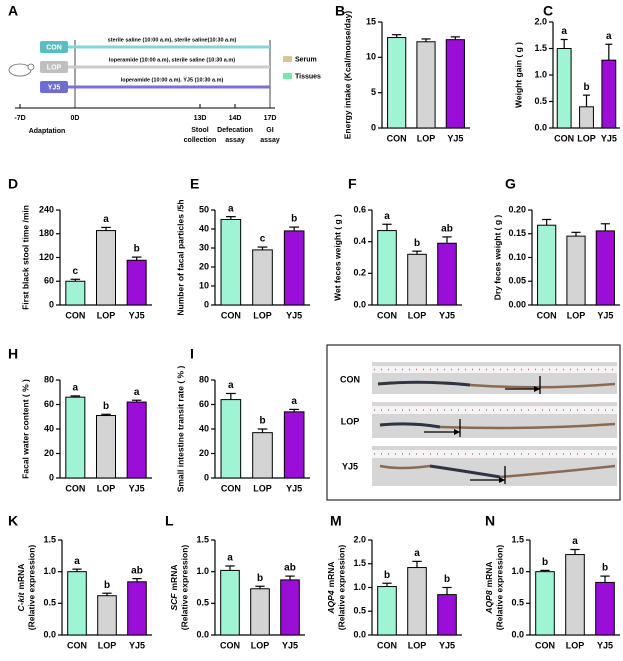 The height and width of the screenshot is (661, 623). What do you see at coordinates (235, 130) in the screenshot?
I see `event-label: Defecation` at bounding box center [235, 130].